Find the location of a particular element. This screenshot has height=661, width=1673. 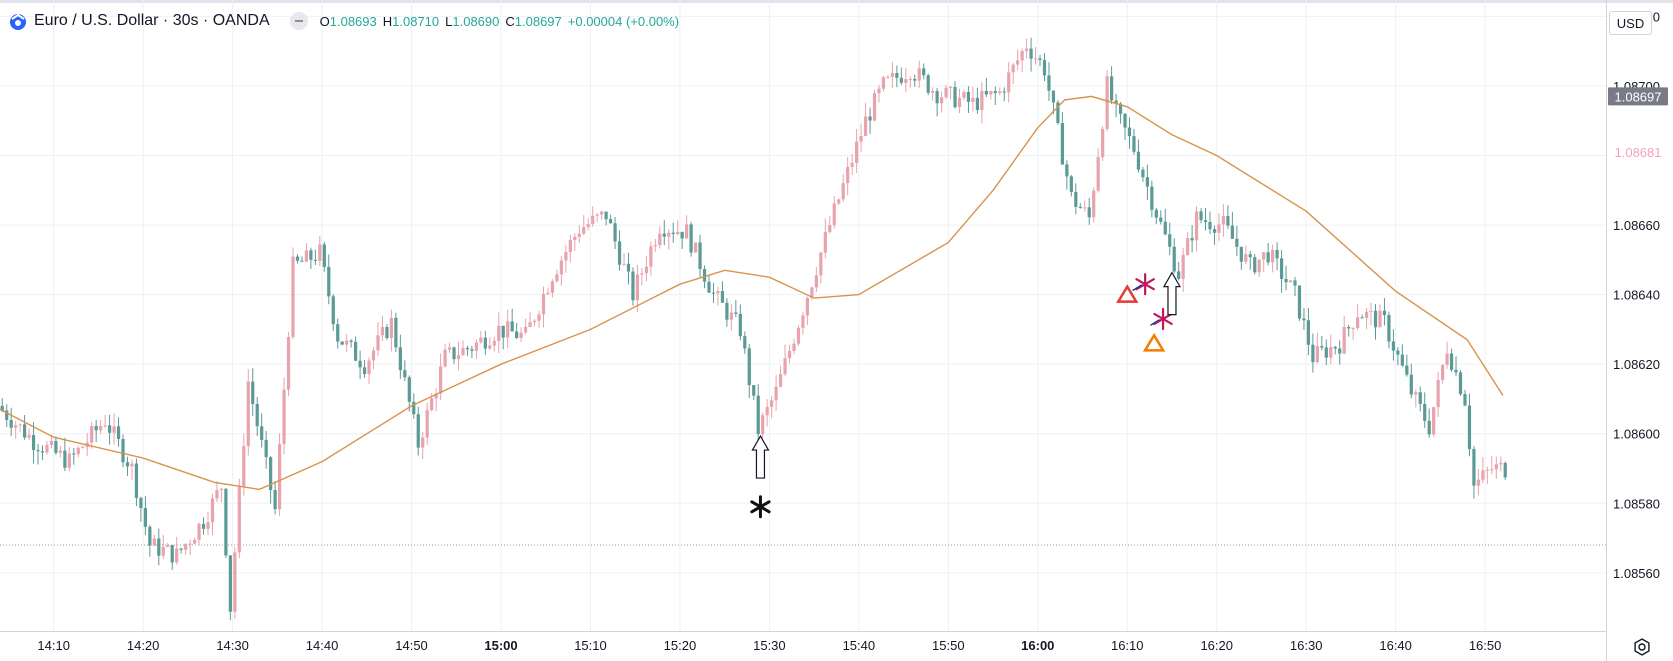

time-label: 14:20 is located at coordinates (143, 645).